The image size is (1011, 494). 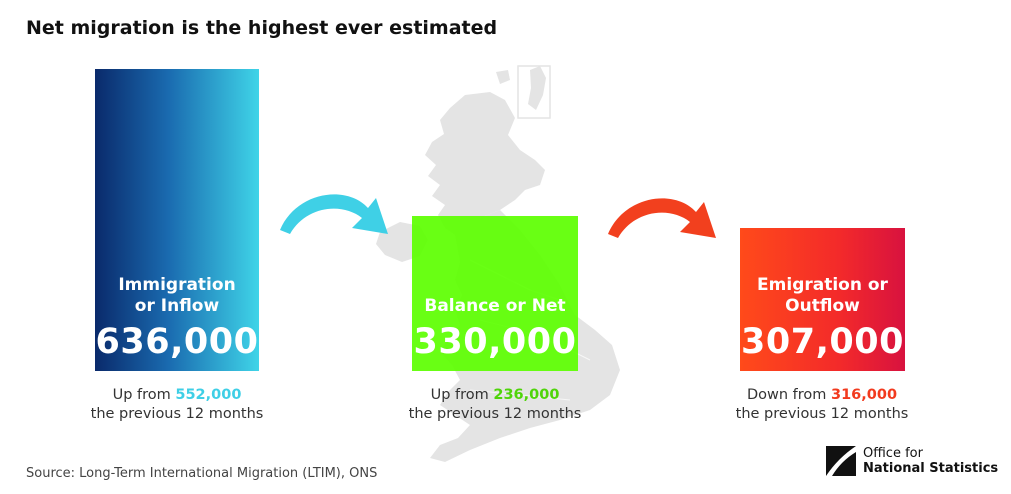 What do you see at coordinates (177, 220) in the screenshot?
I see `immigration-box: Immigration or Inflow 636,000` at bounding box center [177, 220].